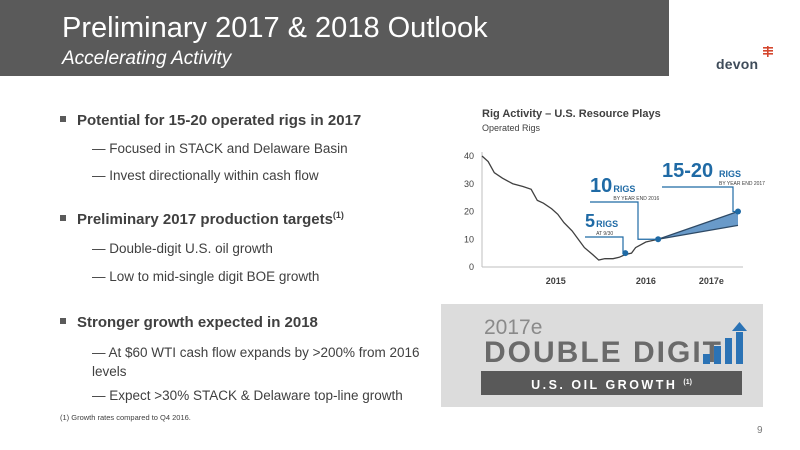 This screenshot has height=450, width=800. Describe the element at coordinates (125, 417) in the screenshot. I see `footnote: (1) Growth rates compared to Q4 2016.` at that location.